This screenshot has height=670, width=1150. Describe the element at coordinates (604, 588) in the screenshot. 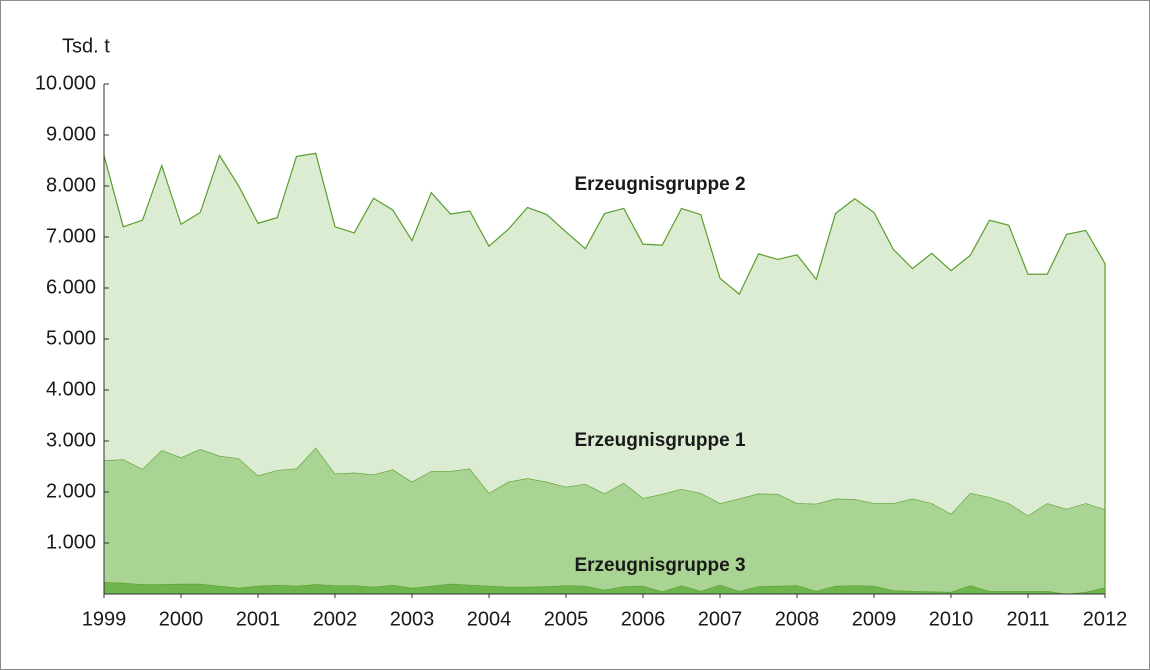

I see `area` at that location.